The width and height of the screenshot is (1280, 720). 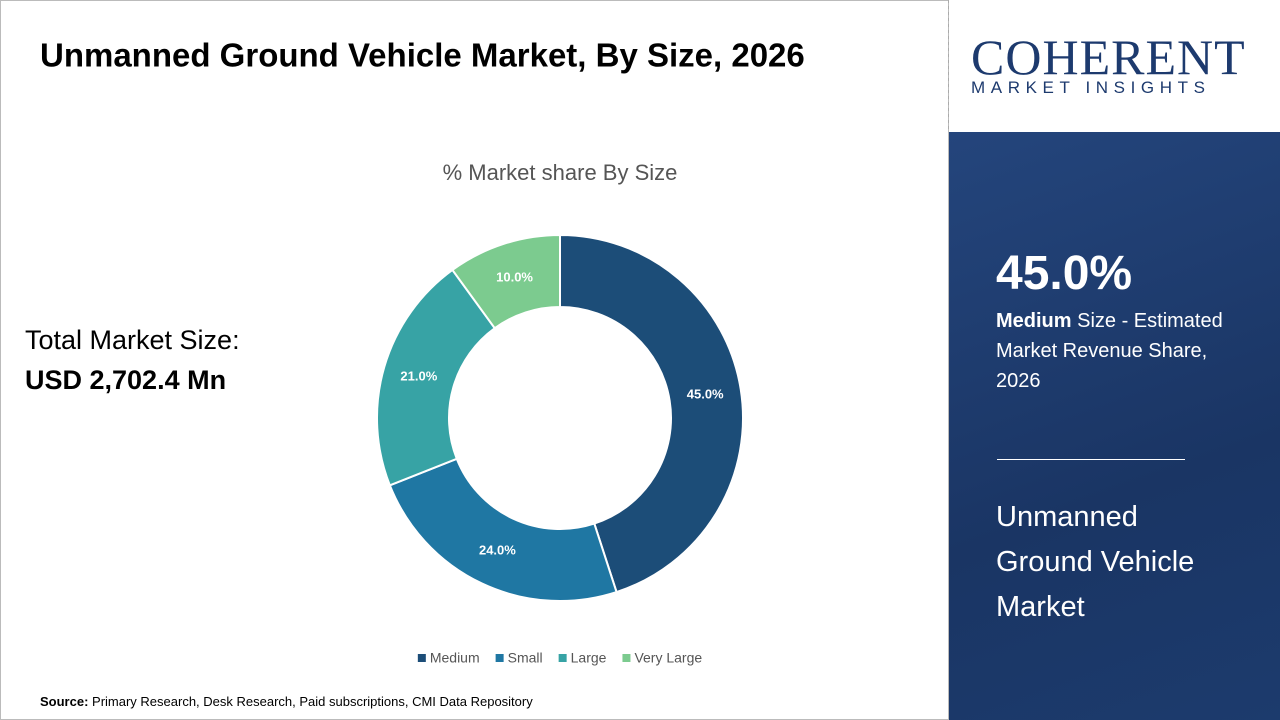 What do you see at coordinates (1064, 273) in the screenshot?
I see `highlight-value: 45.0%` at bounding box center [1064, 273].